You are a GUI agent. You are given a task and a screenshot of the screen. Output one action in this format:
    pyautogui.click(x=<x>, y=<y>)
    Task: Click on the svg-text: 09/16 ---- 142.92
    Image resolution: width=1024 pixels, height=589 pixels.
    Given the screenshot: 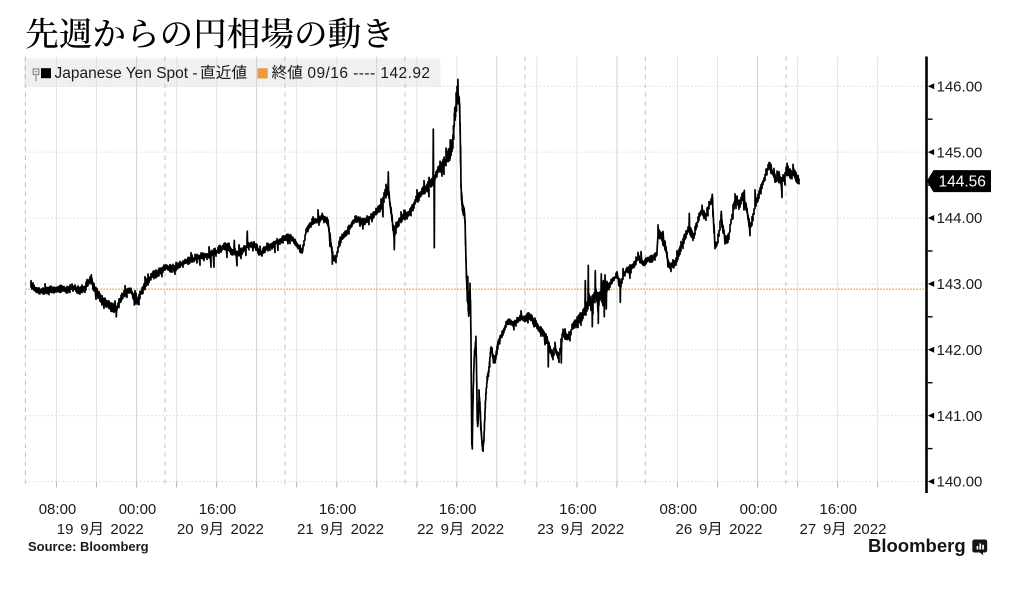 What is the action you would take?
    pyautogui.click(x=368, y=73)
    